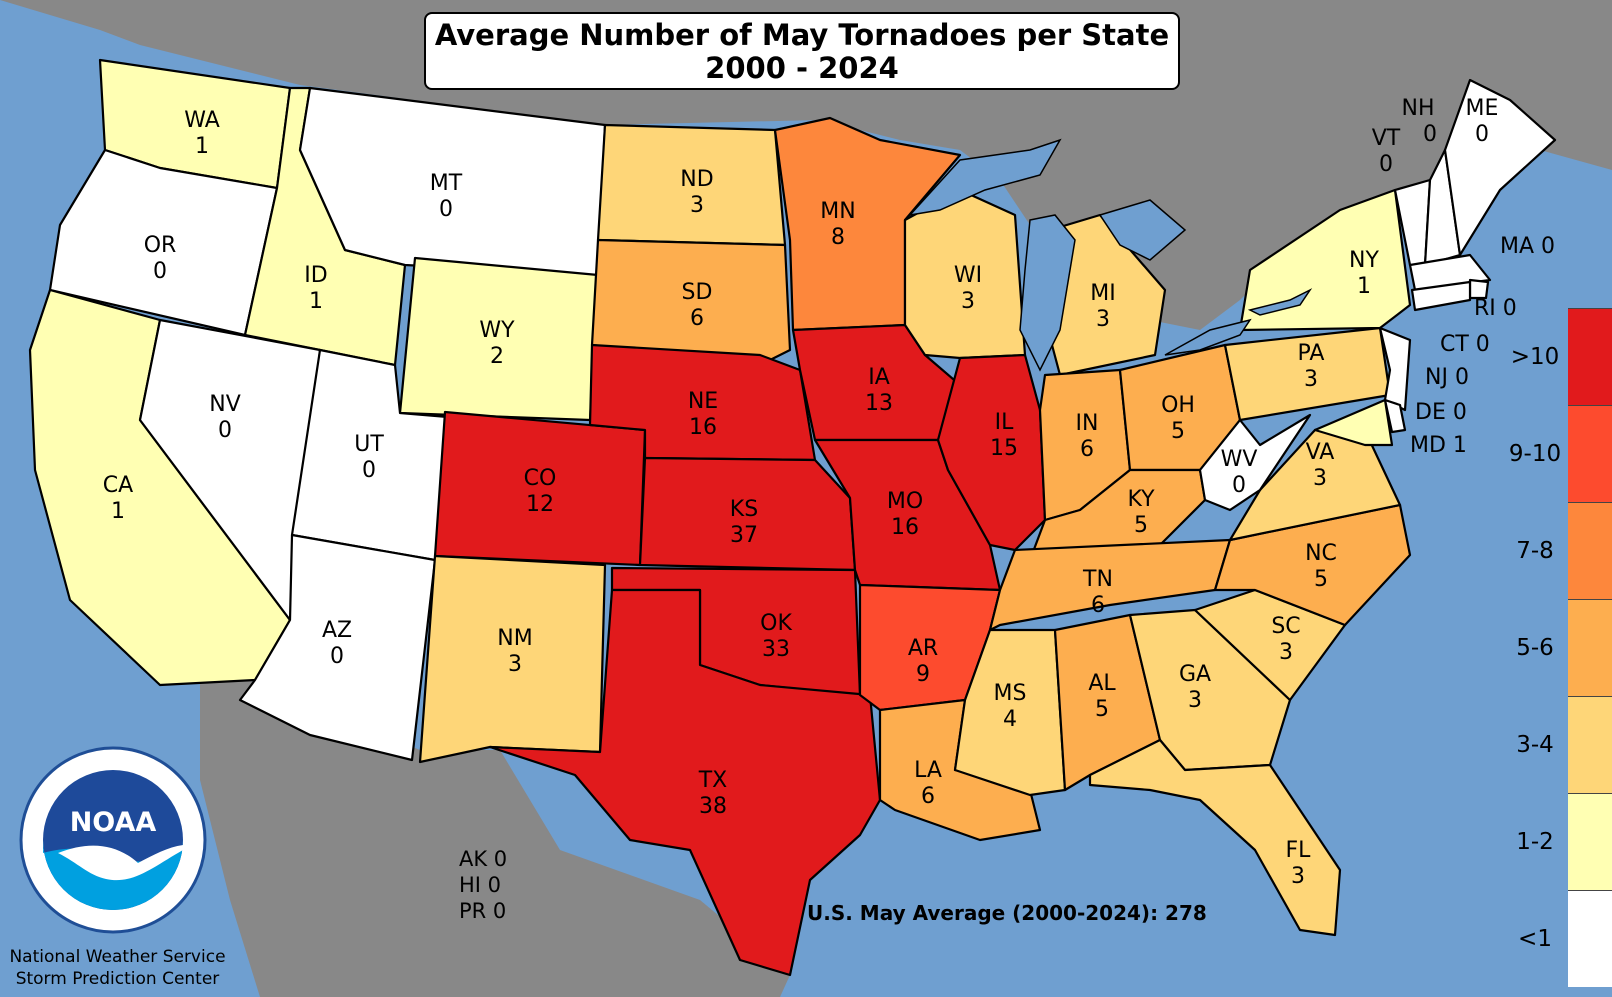  Describe the element at coordinates (744, 509) in the screenshot. I see `state-label-ks: KS` at that location.